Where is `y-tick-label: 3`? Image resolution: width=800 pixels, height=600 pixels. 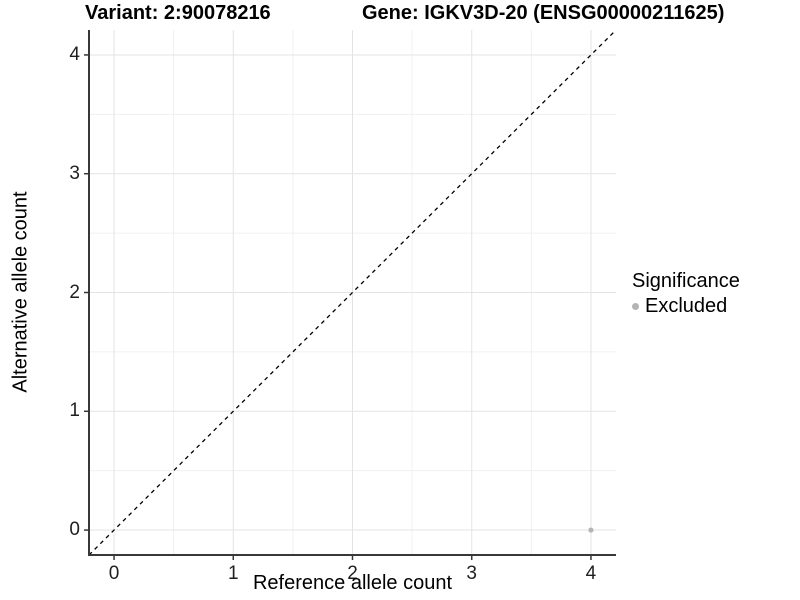 y-tick-label: 3 is located at coordinates (74, 173).